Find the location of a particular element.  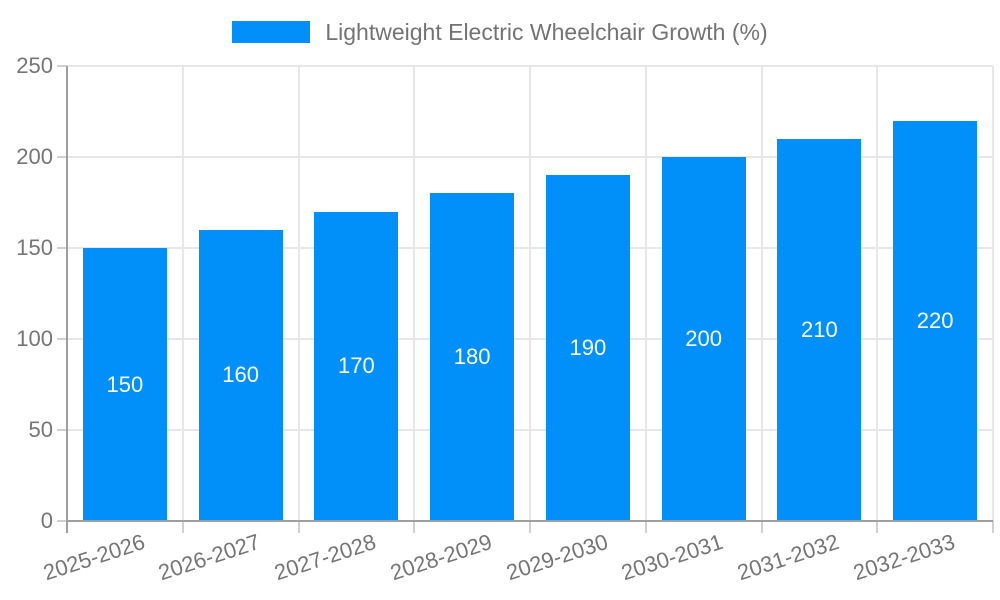

y-tick-label: 150 is located at coordinates (34, 247).